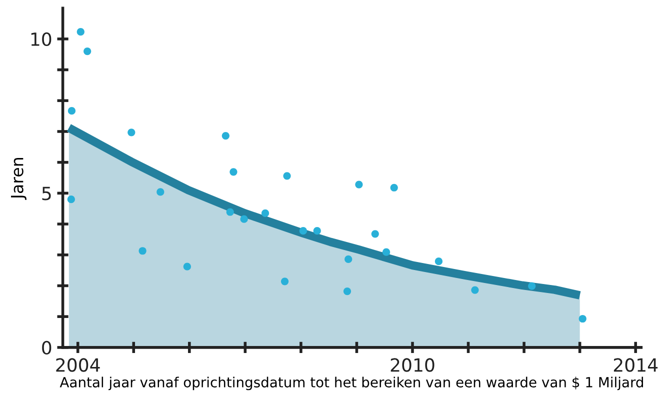  I want to click on x-tick-label: 2004, so click(78, 365).